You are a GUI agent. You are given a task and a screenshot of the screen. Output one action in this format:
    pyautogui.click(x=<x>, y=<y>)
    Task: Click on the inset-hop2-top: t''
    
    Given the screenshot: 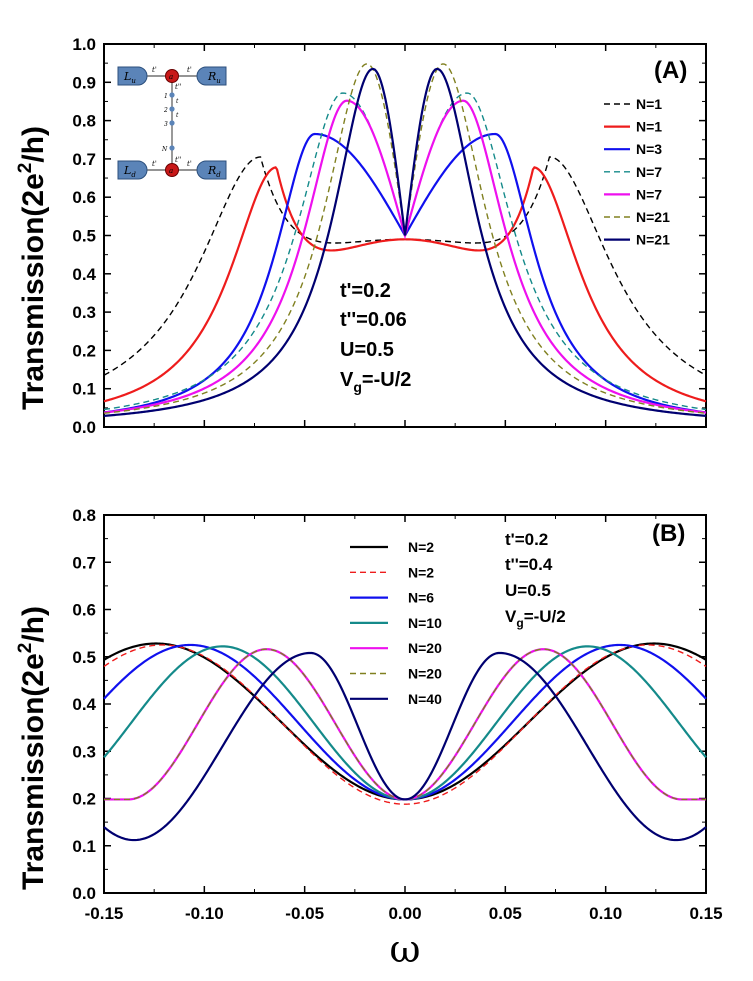 What is the action you would take?
    pyautogui.click(x=178, y=87)
    